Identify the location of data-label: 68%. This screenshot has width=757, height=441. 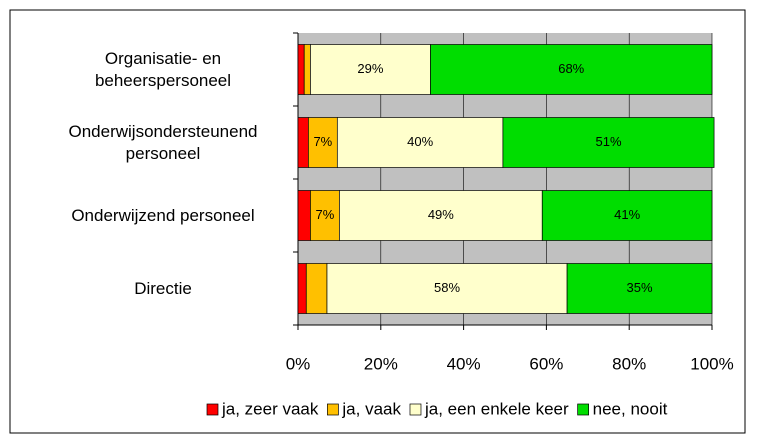
(571, 68).